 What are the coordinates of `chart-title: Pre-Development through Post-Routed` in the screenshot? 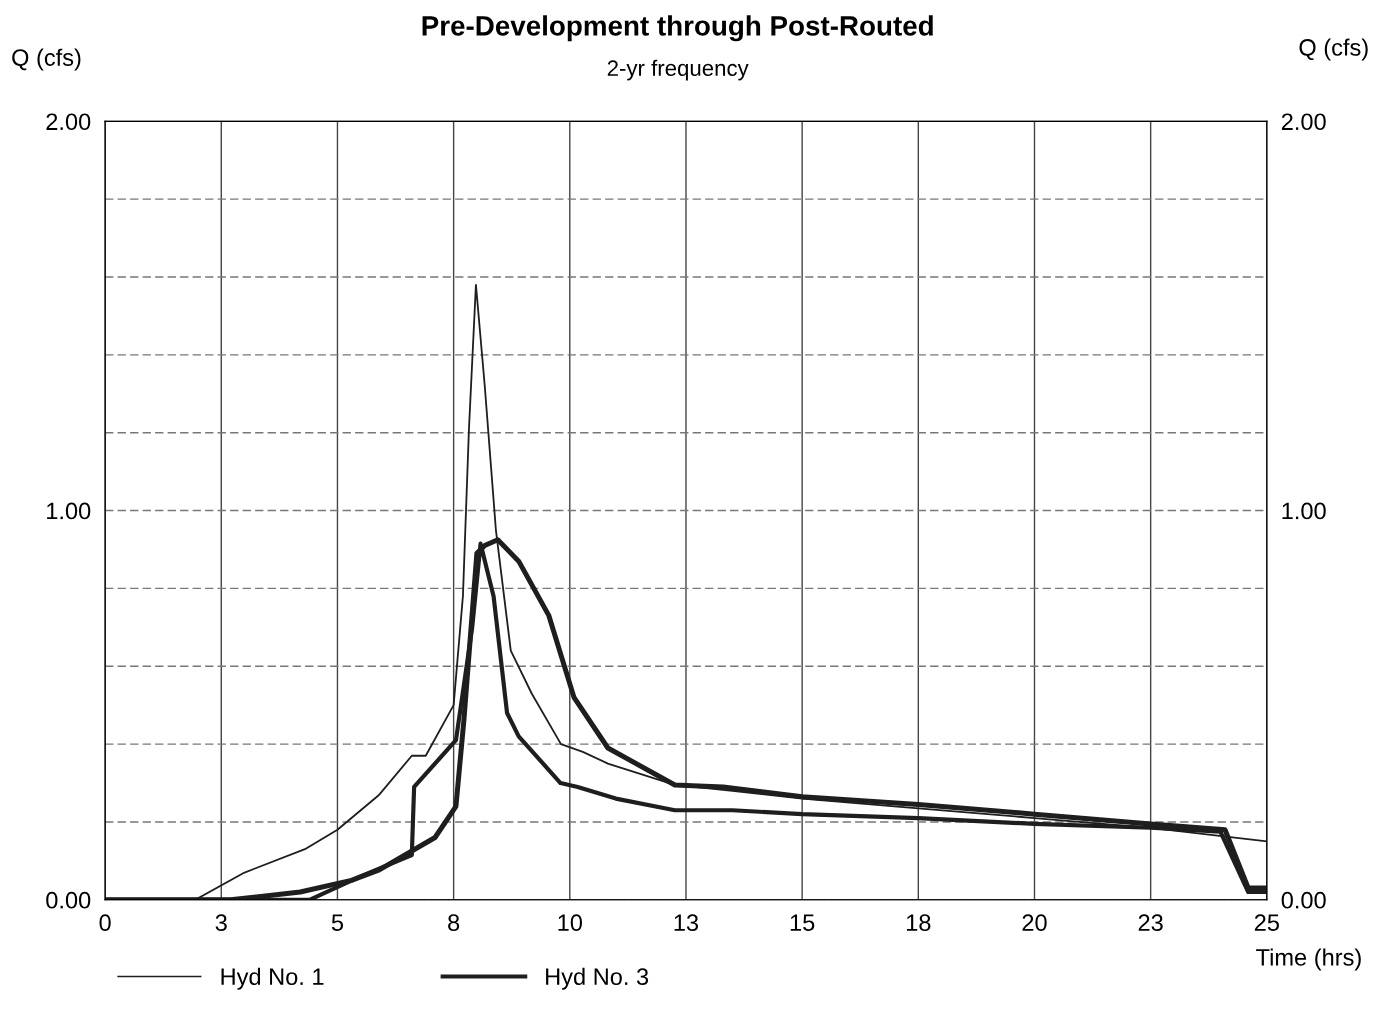 It's located at (677, 28).